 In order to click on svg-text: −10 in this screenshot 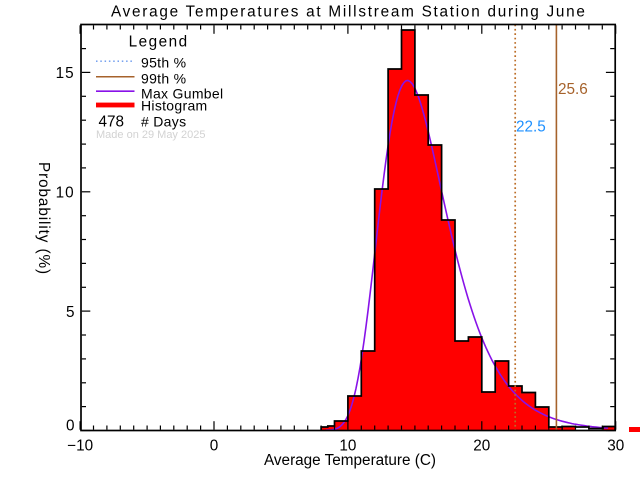, I will do `click(80, 446)`.